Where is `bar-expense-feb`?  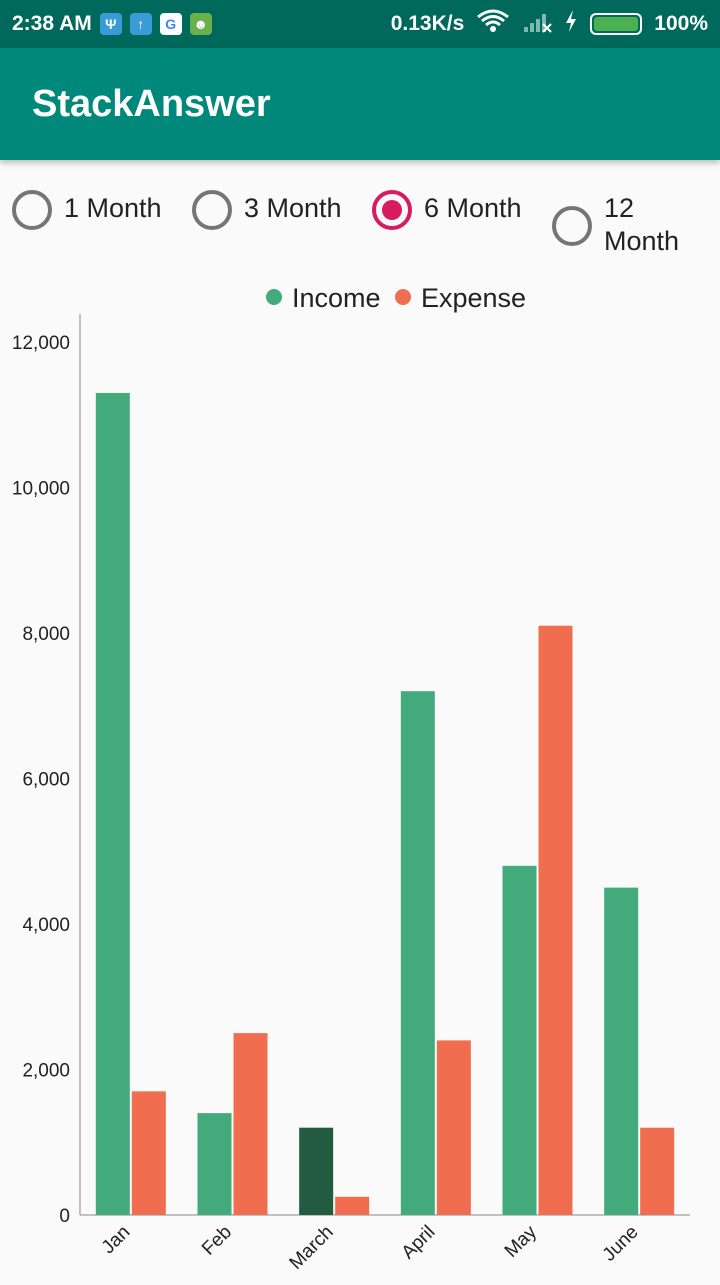
bar-expense-feb is located at coordinates (250, 1124).